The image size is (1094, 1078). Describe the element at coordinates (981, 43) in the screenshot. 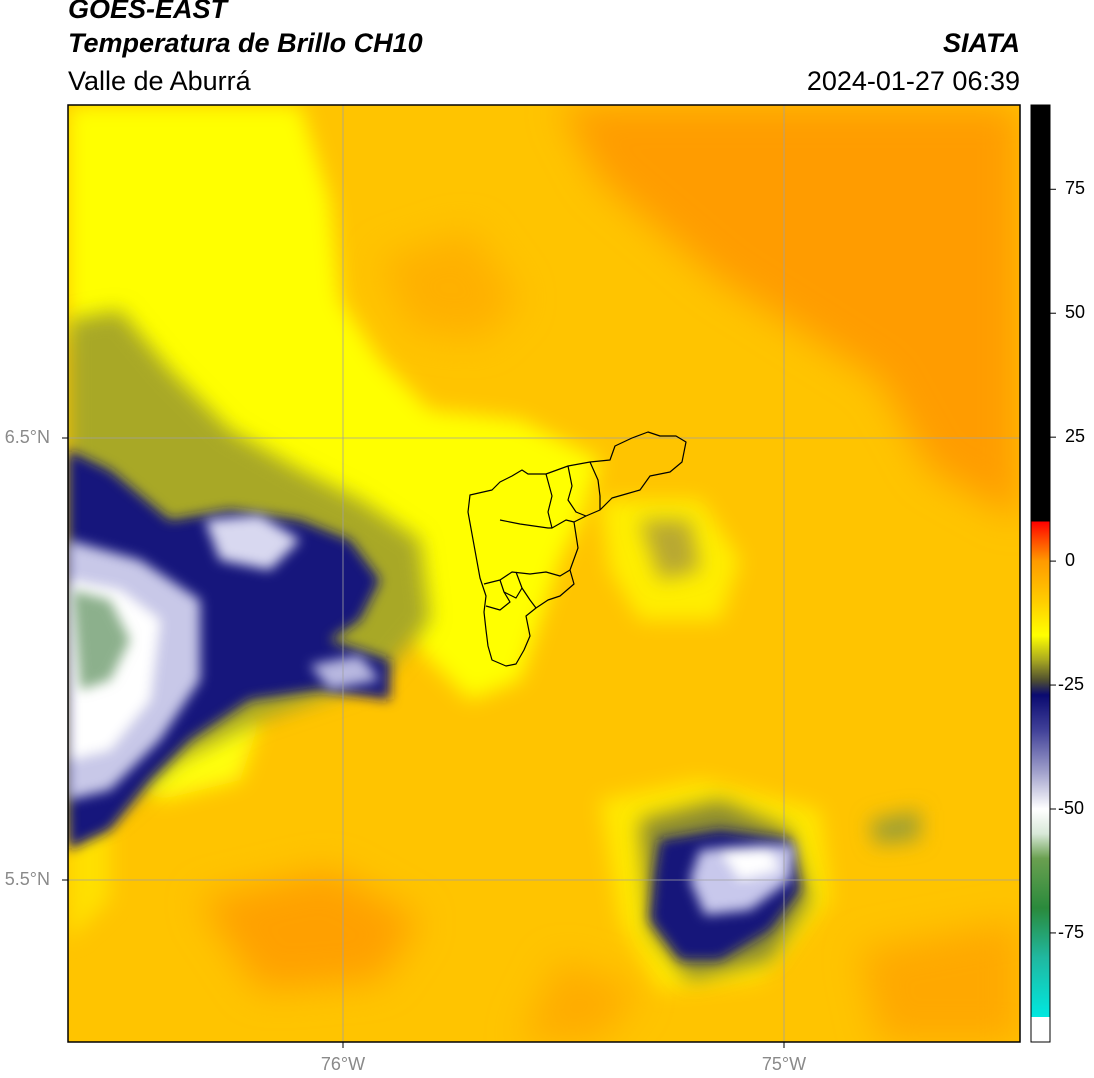

I see `organization-label: SIATA` at that location.